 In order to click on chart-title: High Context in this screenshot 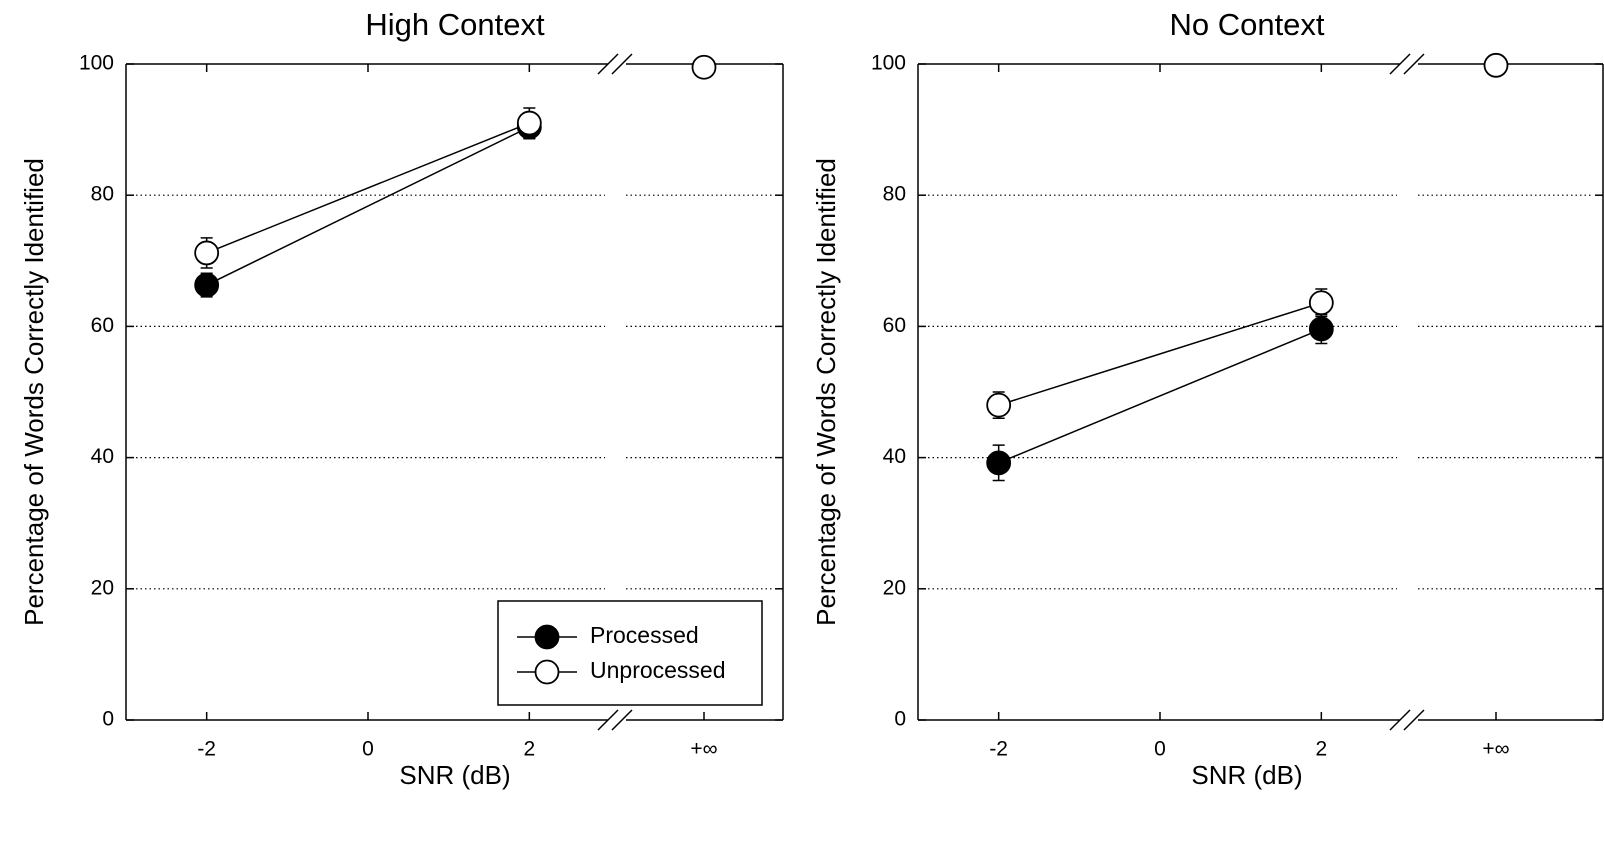, I will do `click(455, 24)`.